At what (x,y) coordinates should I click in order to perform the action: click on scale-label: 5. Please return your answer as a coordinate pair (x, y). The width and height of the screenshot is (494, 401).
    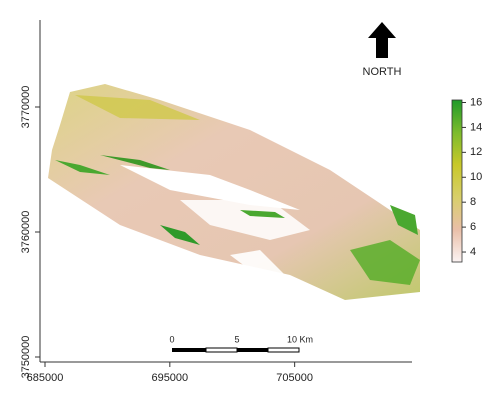
    Looking at the image, I should click on (236, 339).